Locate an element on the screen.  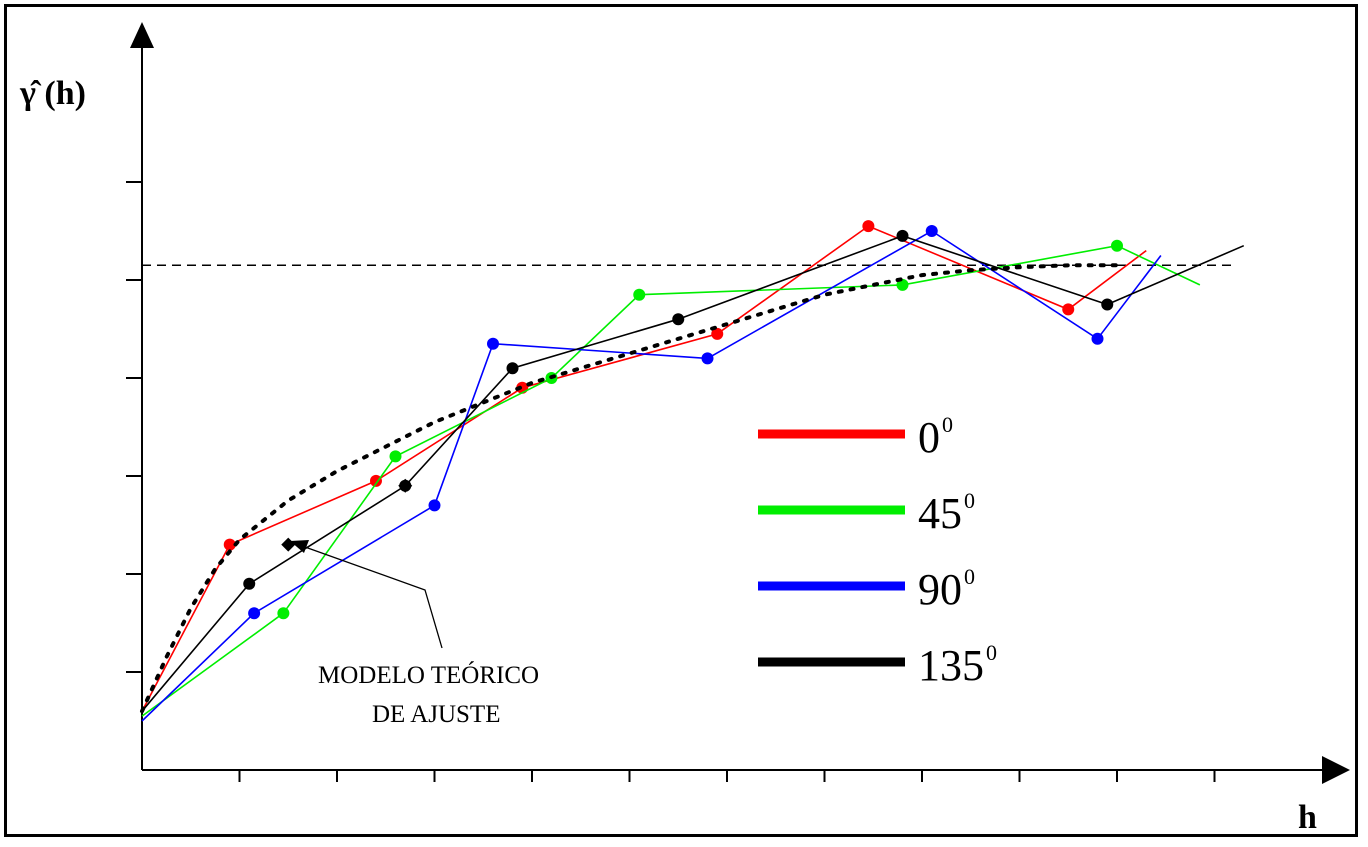
theoretical-model-annotation: MODELO TEÓRICO DE AJUSTE is located at coordinates (414, 634).